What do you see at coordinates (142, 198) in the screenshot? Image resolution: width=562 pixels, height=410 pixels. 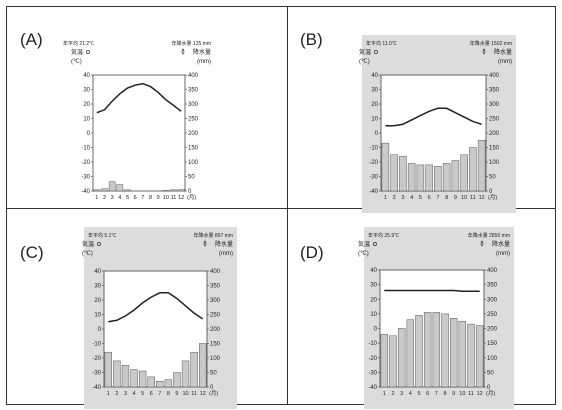 I see `month-tick-label: 7` at bounding box center [142, 198].